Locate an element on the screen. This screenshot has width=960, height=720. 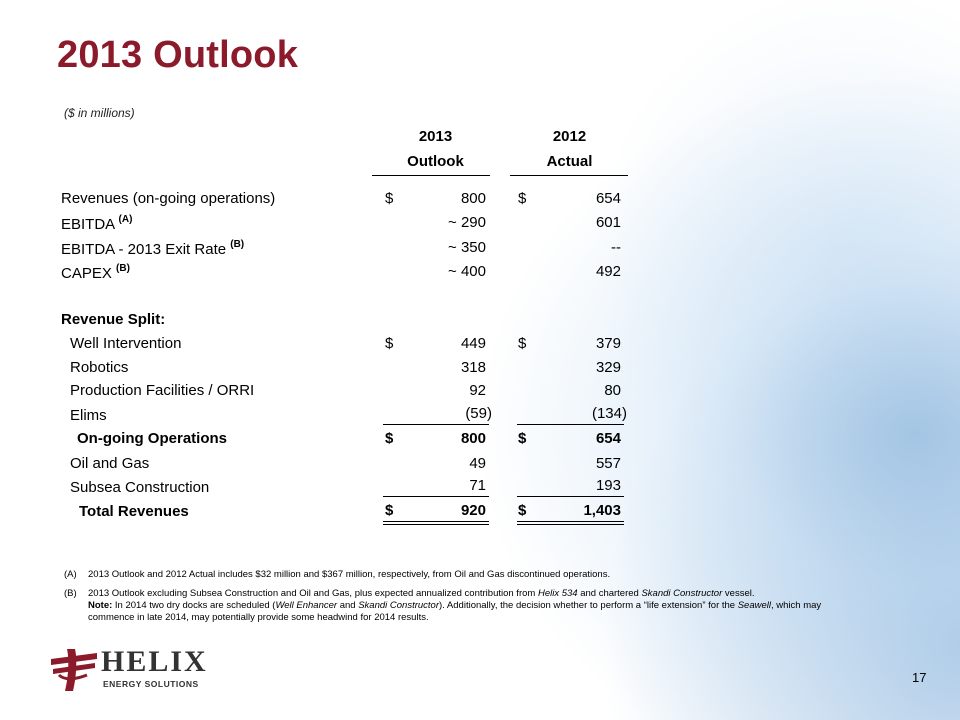
value-2013: 449 is located at coordinates (473, 343).